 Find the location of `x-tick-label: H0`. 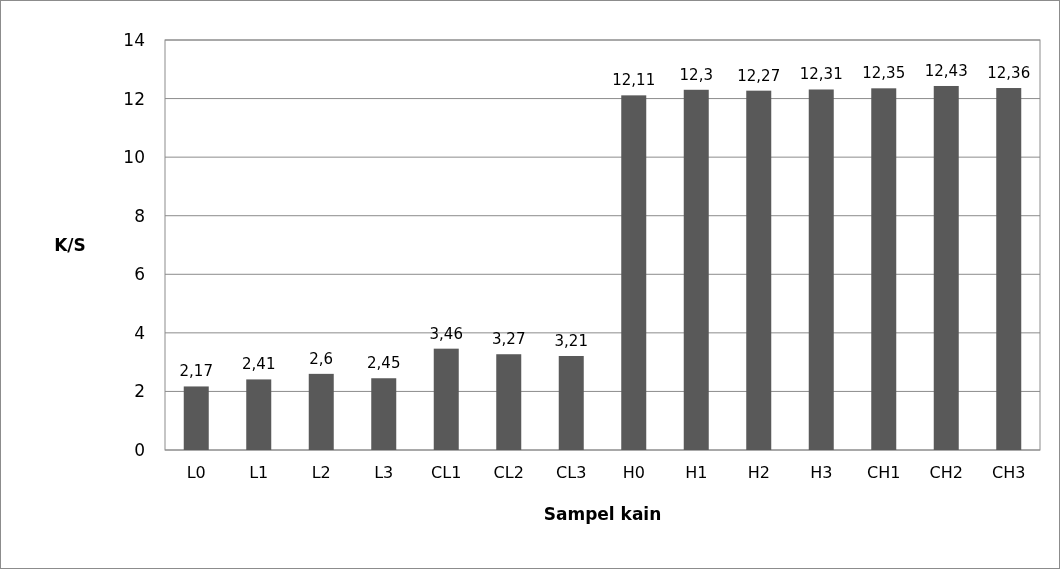

x-tick-label: H0 is located at coordinates (633, 472).